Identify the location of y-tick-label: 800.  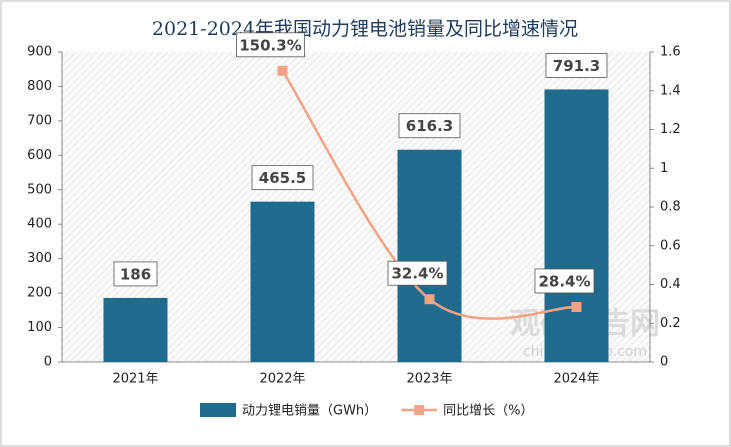
(39, 86).